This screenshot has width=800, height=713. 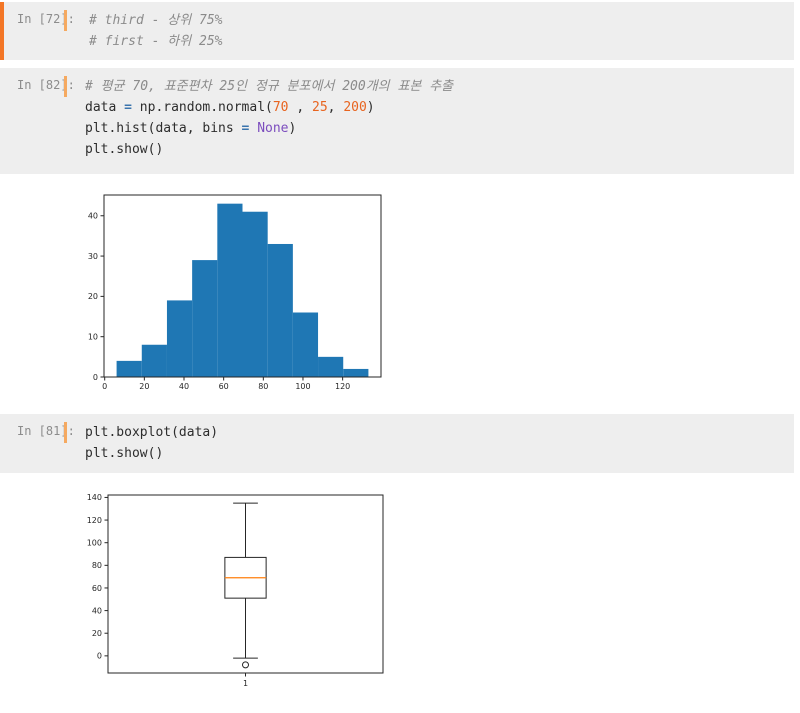 What do you see at coordinates (269, 86) in the screenshot?
I see `code-line: # 평균 70, 표준편차 25인 정규 분포에서 200개의 표본 추출` at bounding box center [269, 86].